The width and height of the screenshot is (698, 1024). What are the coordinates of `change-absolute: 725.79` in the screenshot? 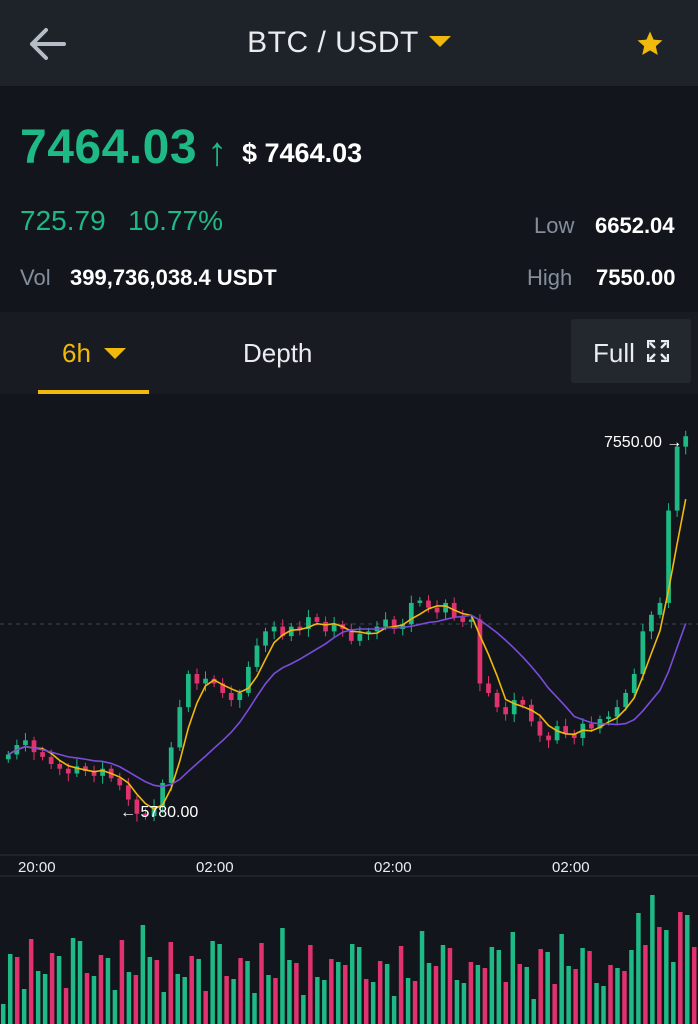 It's located at (63, 220).